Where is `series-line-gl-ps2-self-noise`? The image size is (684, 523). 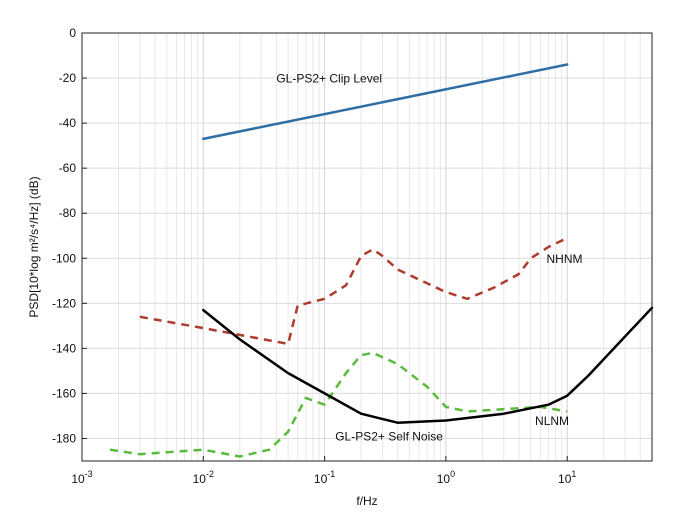
series-line-gl-ps2-self-noise is located at coordinates (428, 365).